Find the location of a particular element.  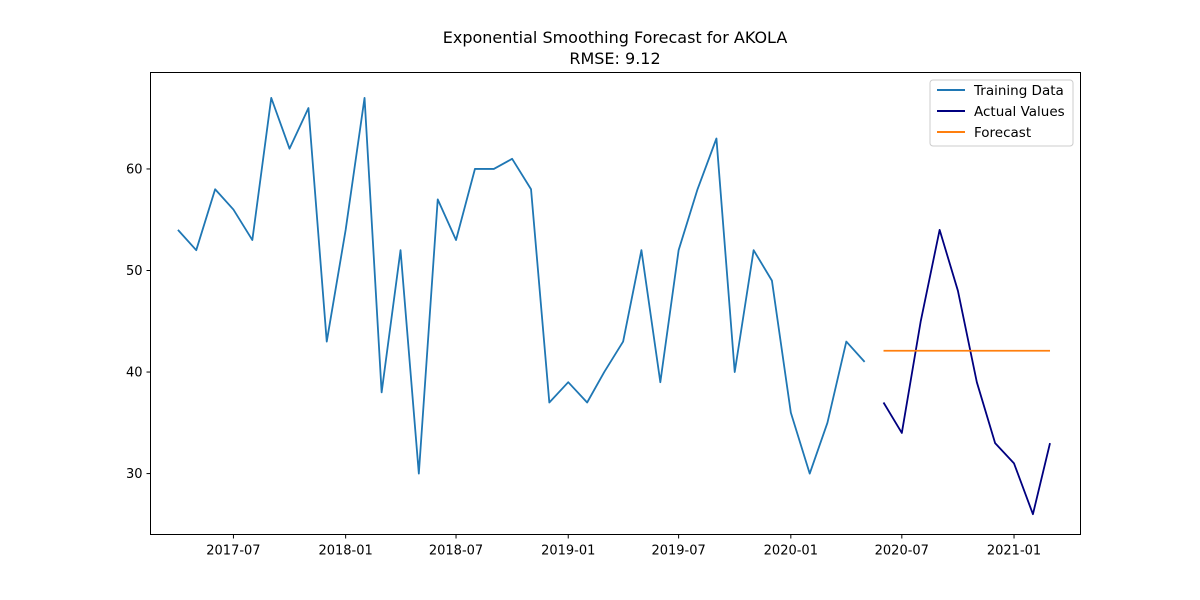

chart-subtitle: RMSE: 9.12 is located at coordinates (614, 58).